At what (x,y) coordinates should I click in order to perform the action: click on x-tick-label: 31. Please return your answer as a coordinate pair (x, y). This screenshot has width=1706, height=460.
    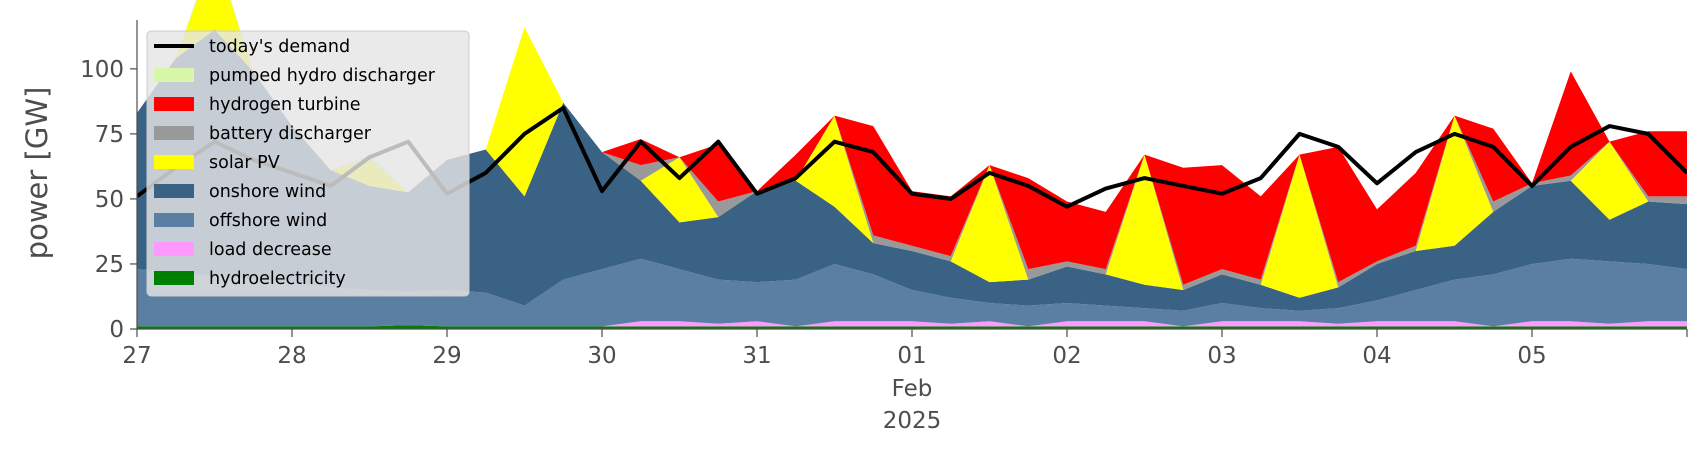
    Looking at the image, I should click on (756, 356).